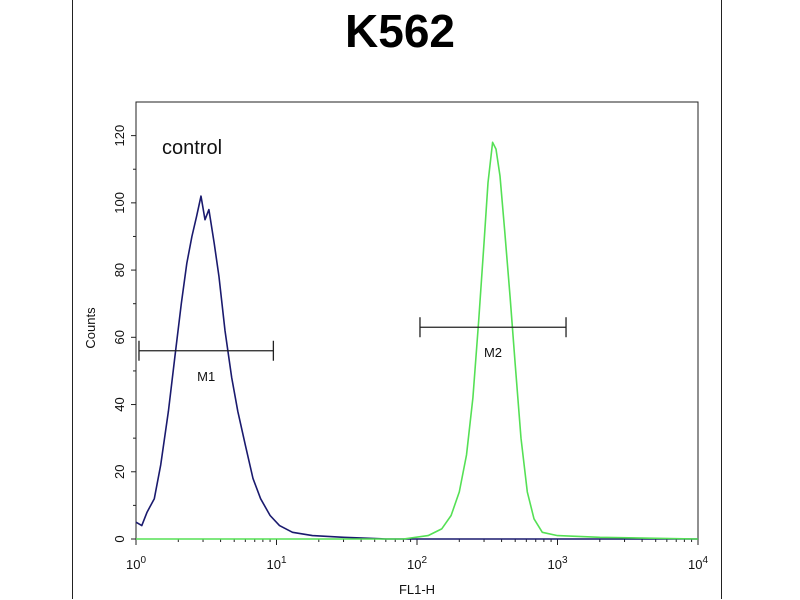 Image resolution: width=800 pixels, height=600 pixels. What do you see at coordinates (493, 352) in the screenshot?
I see `marker-label: M2` at bounding box center [493, 352].